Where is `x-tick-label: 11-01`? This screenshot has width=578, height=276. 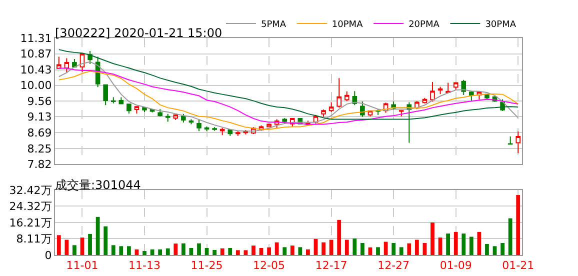 x-tick-label: 11-01 is located at coordinates (82, 265).